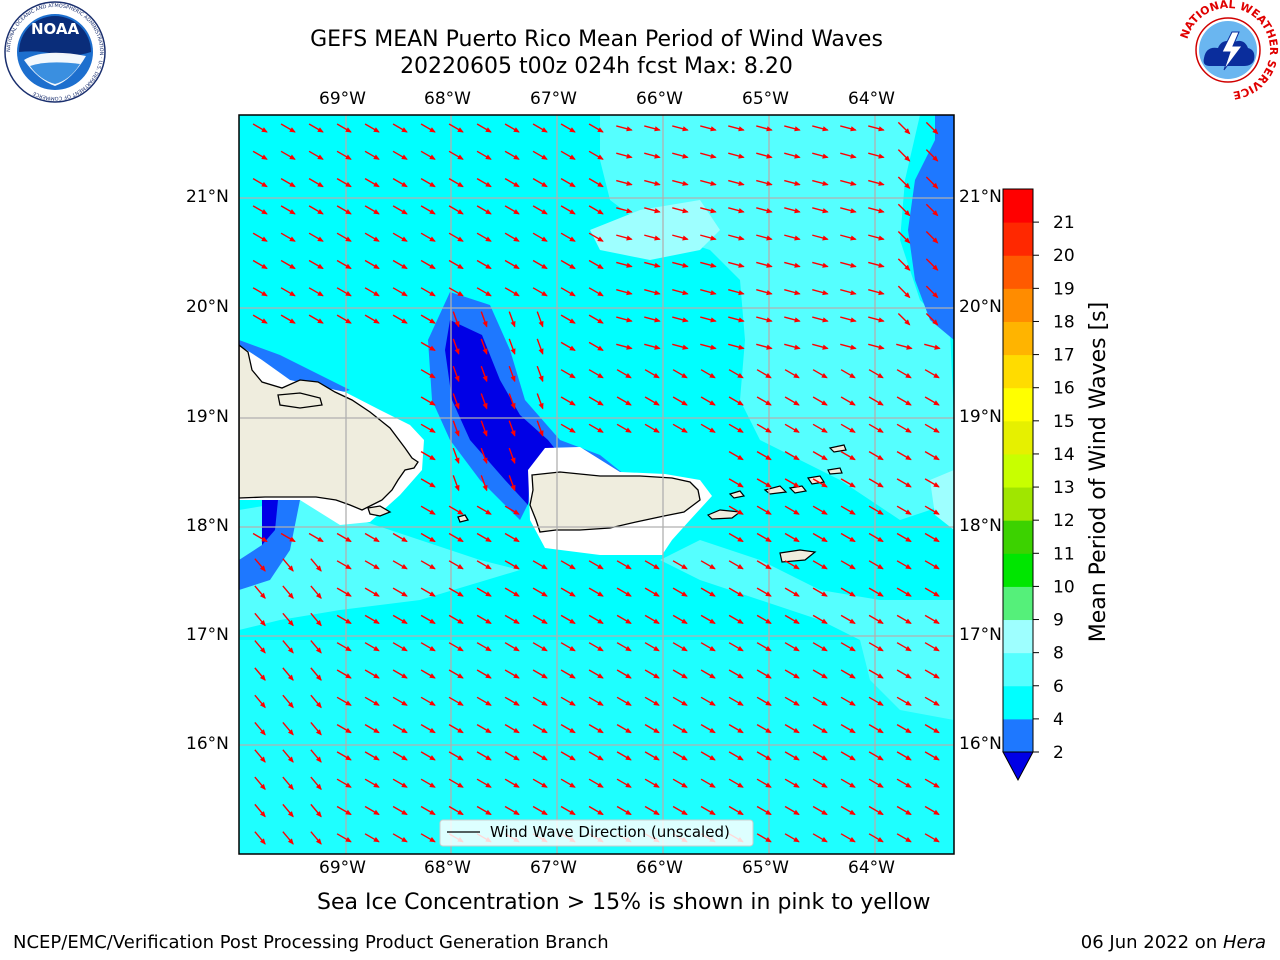 The image size is (1280, 960). I want to click on lat-label-right-17n: 17°N, so click(980, 635).